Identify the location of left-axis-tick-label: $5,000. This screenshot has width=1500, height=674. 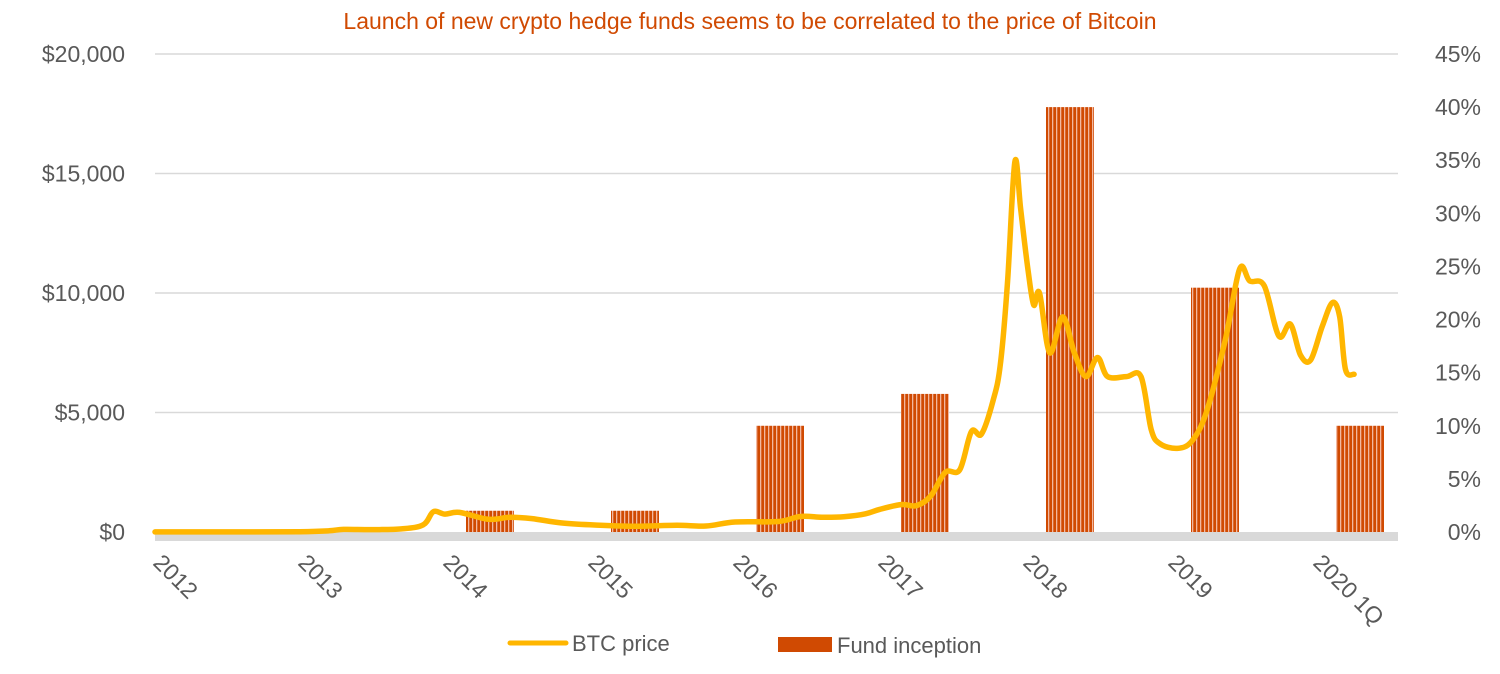
(90, 413).